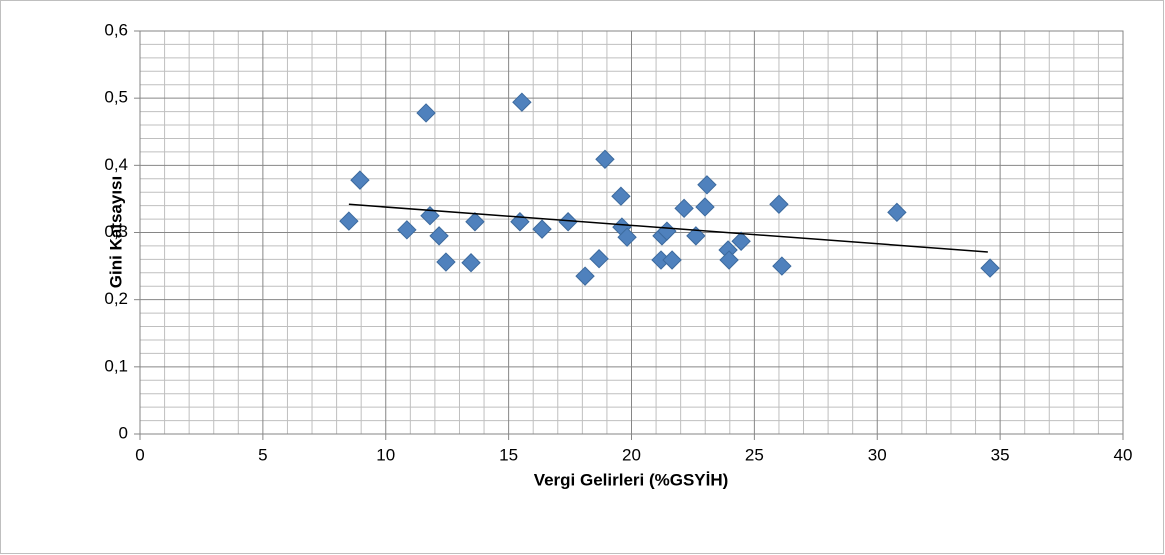 The height and width of the screenshot is (555, 1165). I want to click on x-axis-label: Vergi Gelirleri (%GSYİH), so click(631, 479).